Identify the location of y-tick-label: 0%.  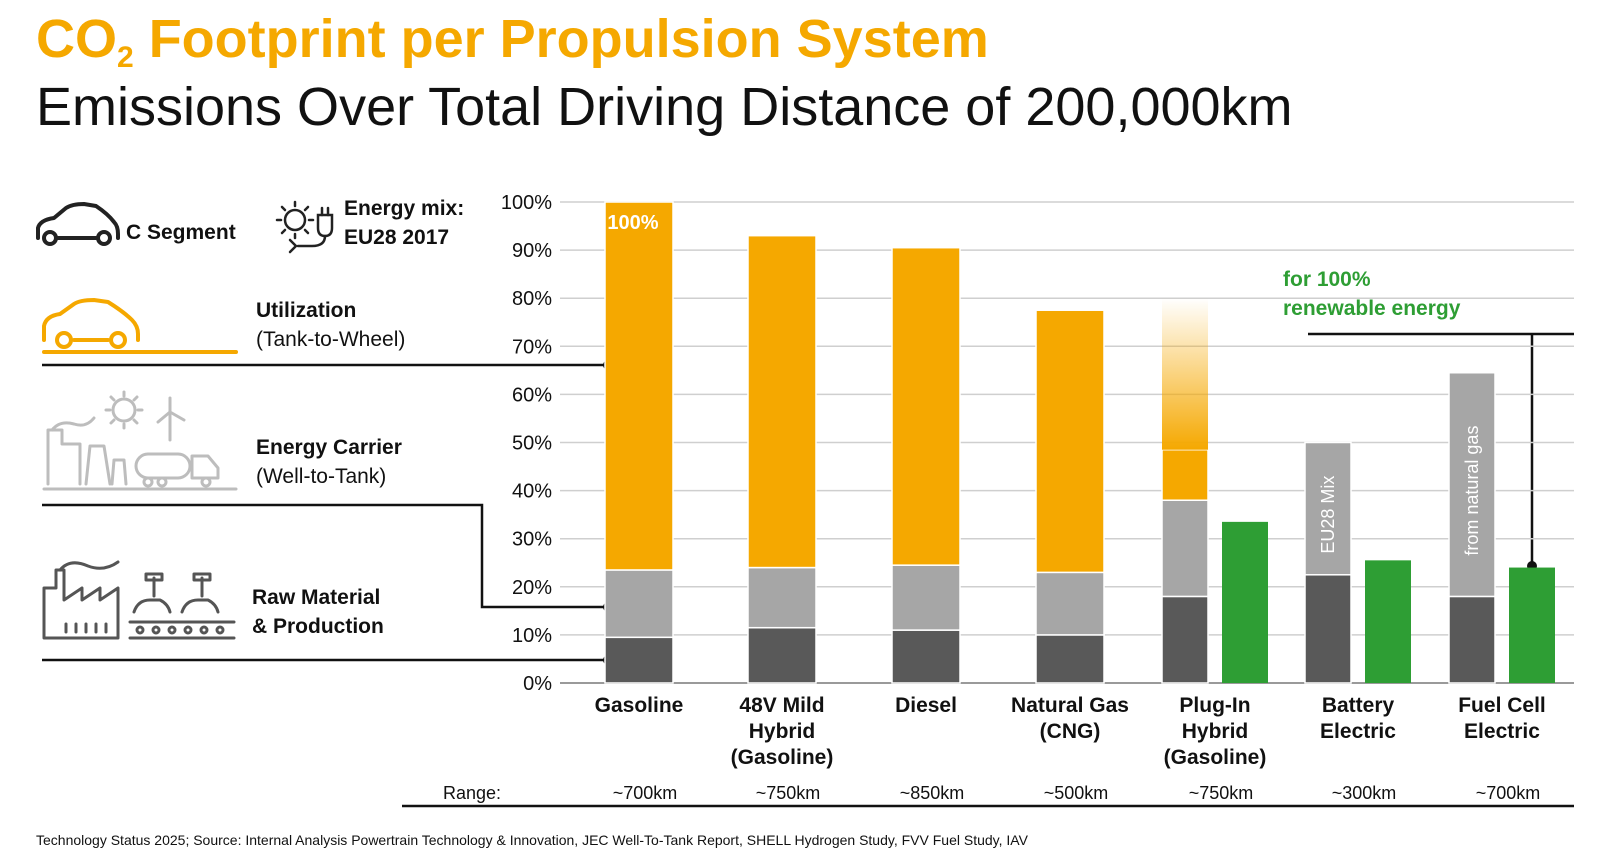
(537, 684).